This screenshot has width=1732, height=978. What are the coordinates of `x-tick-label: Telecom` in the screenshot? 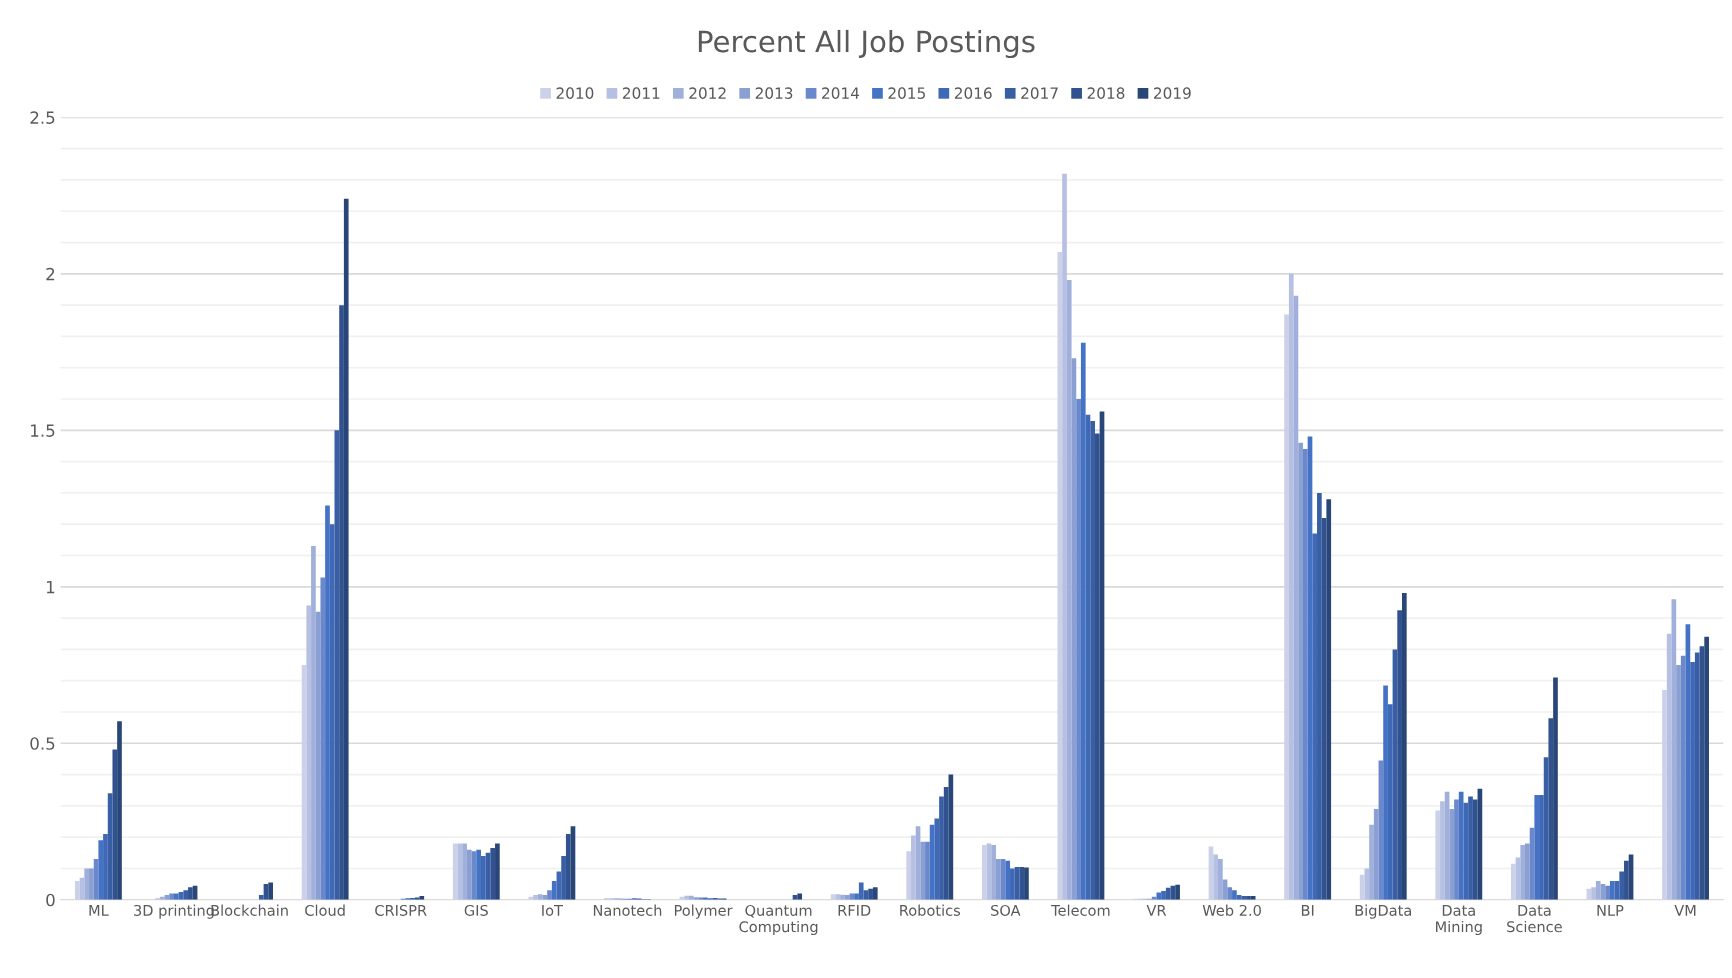 It's located at (1080, 910).